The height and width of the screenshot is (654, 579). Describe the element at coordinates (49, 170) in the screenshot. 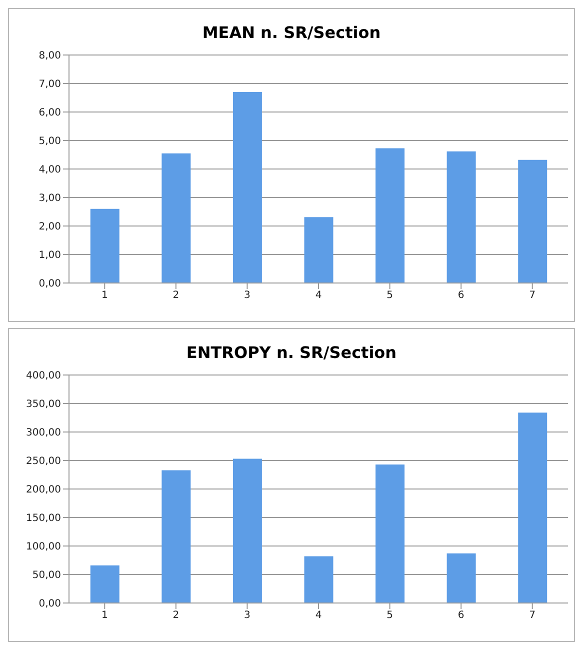

I see `y-tick-label: 4,00` at that location.